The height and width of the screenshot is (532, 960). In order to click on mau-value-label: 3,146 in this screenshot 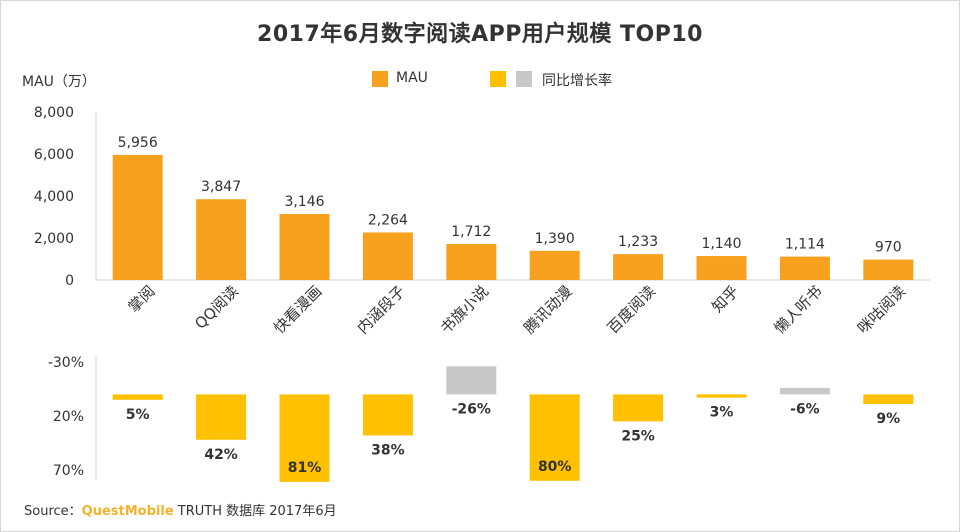, I will do `click(304, 202)`.